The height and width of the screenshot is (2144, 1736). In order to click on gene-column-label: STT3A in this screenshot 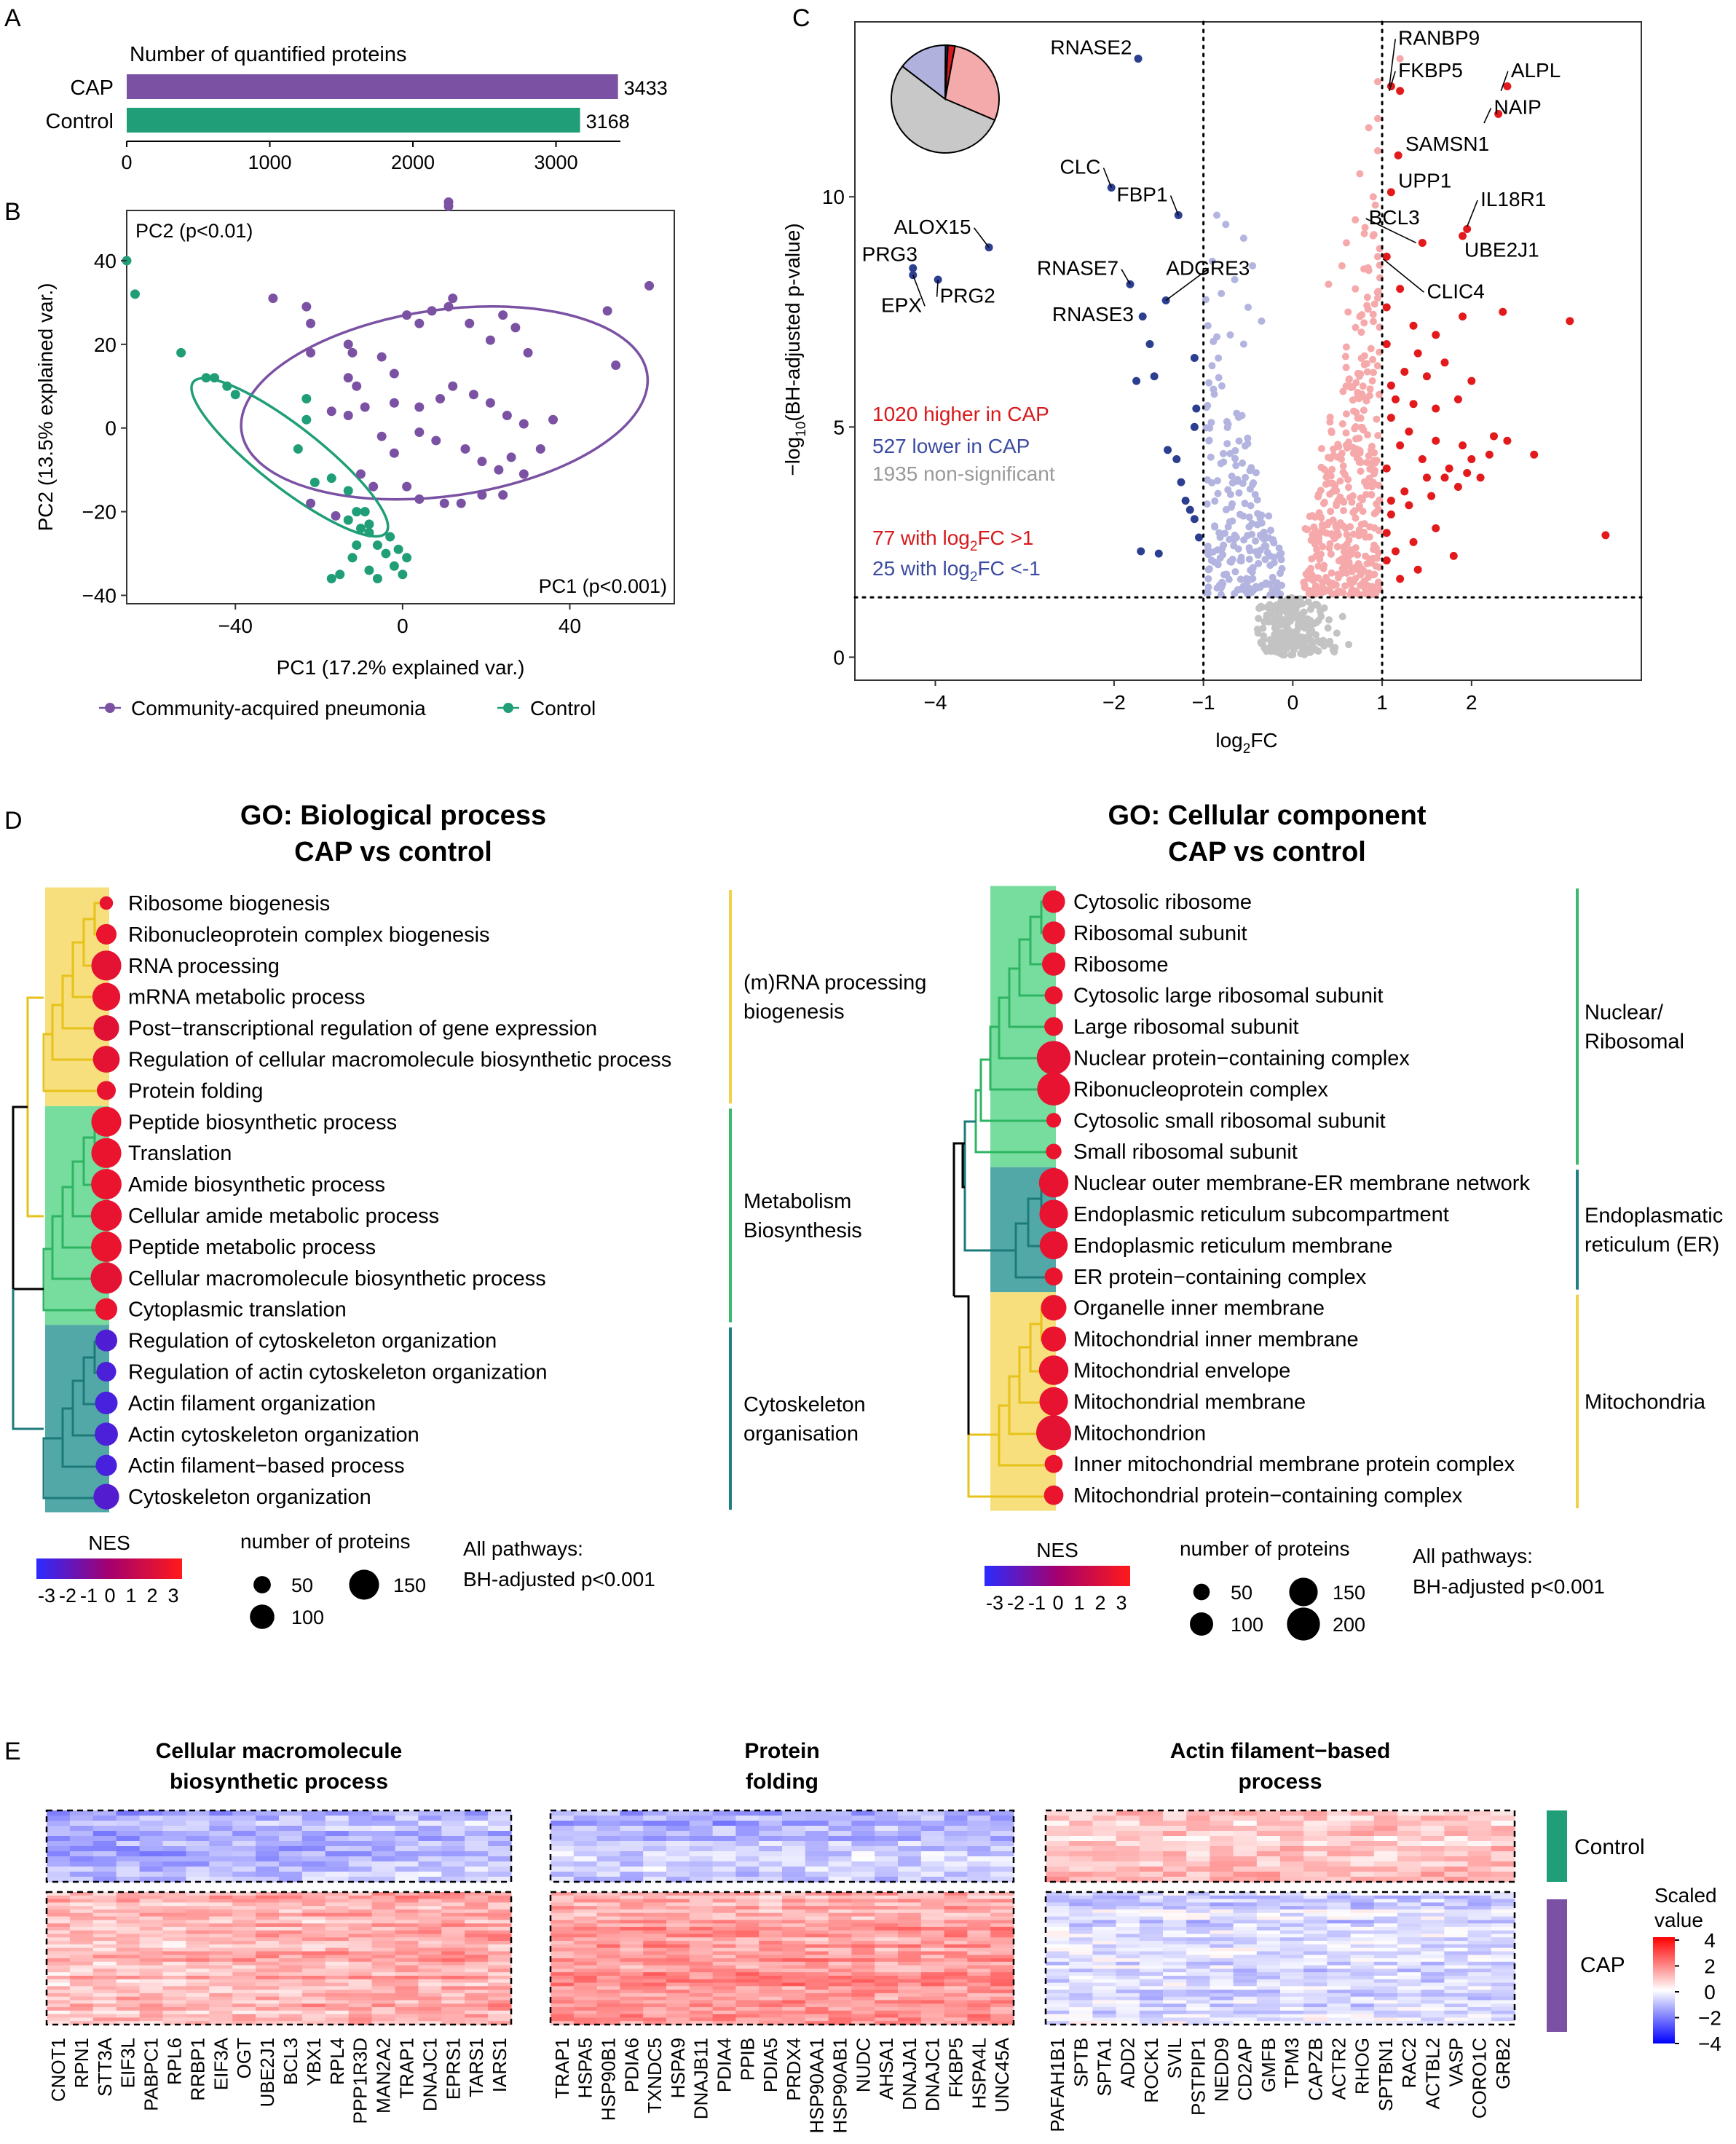, I will do `click(105, 2067)`.